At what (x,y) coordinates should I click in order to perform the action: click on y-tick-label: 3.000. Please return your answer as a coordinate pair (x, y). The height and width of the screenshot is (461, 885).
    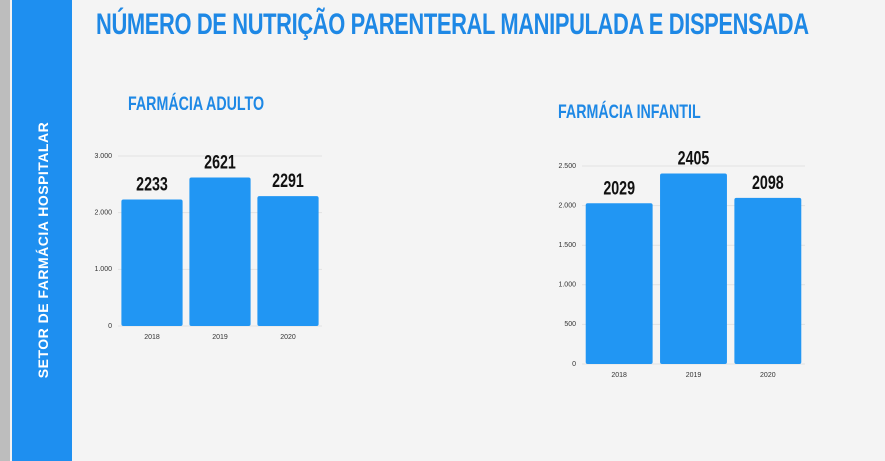
    Looking at the image, I should click on (103, 156).